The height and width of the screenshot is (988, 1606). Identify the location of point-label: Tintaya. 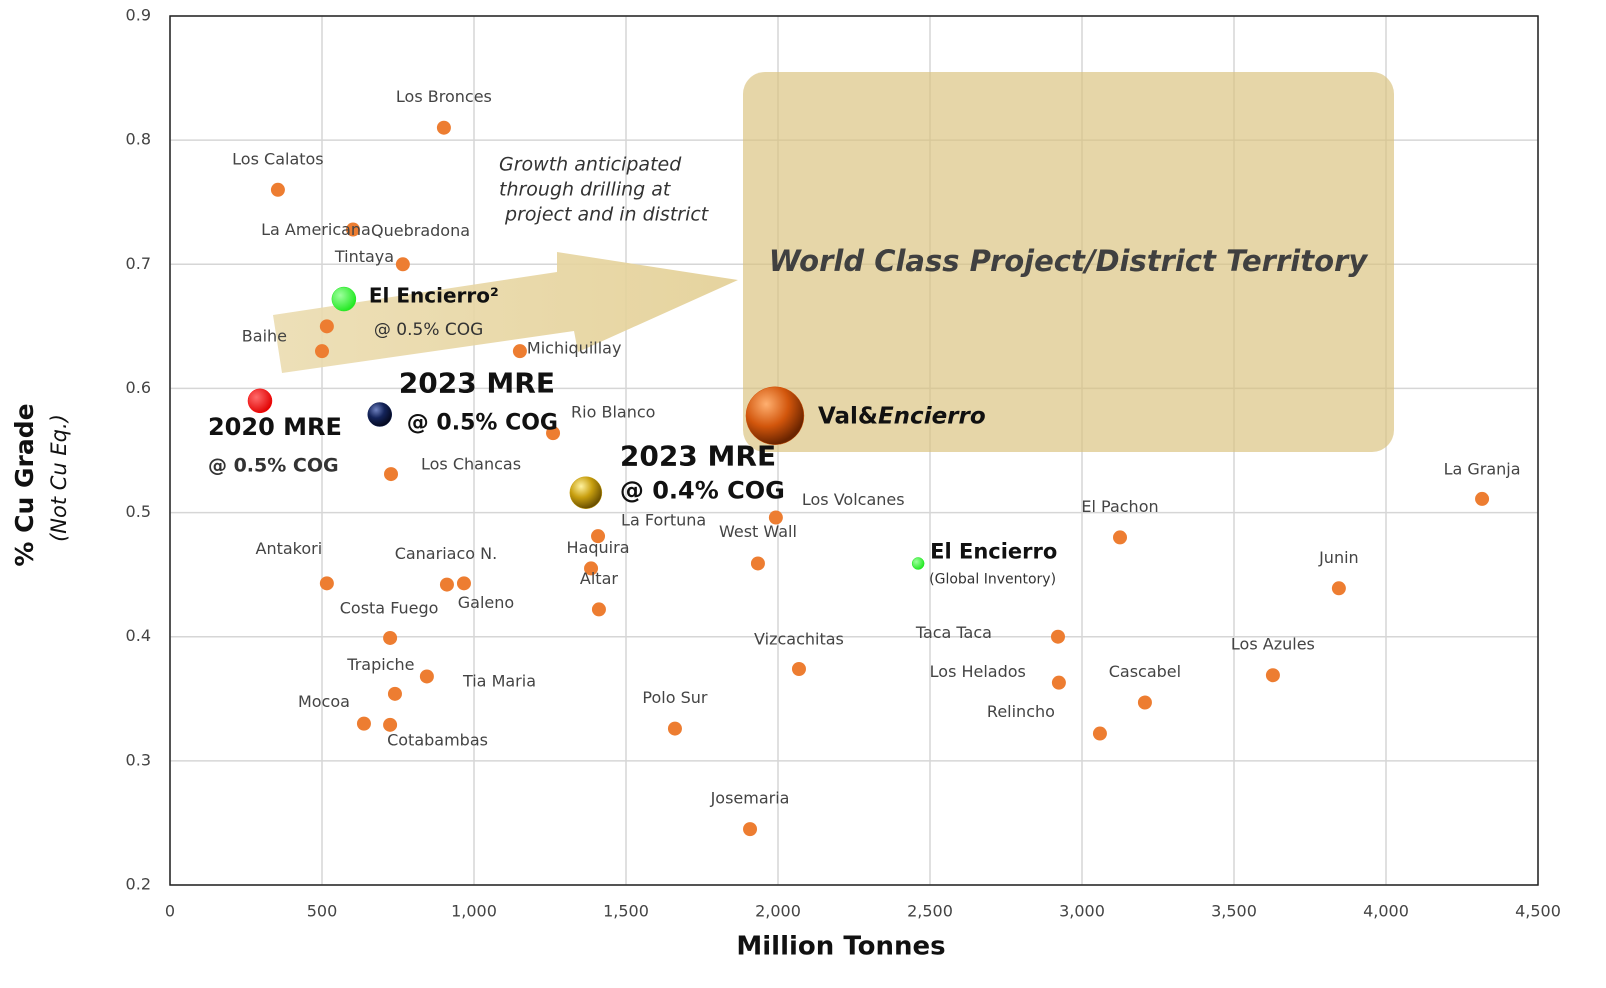
(364, 256).